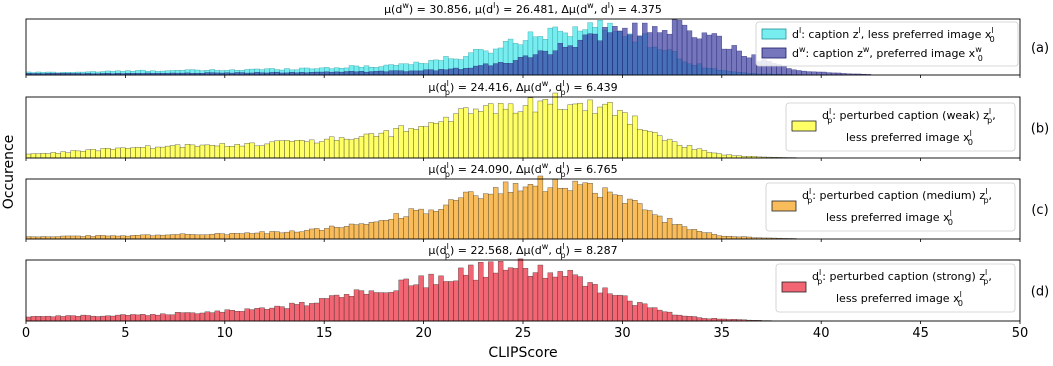 The width and height of the screenshot is (1053, 366). I want to click on x-tick-label: 15, so click(324, 333).